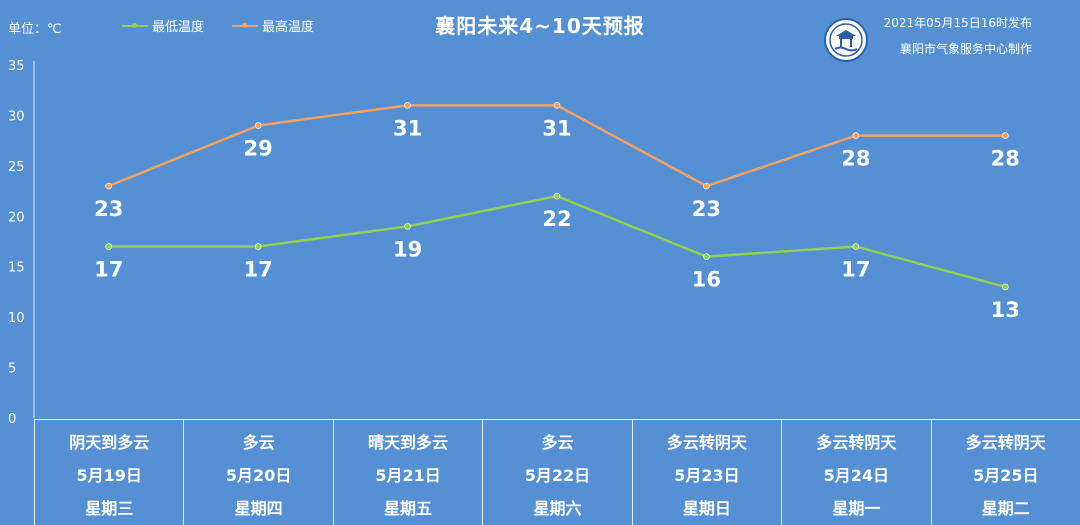  Describe the element at coordinates (258, 149) in the screenshot. I see `data-label-high: 29` at that location.